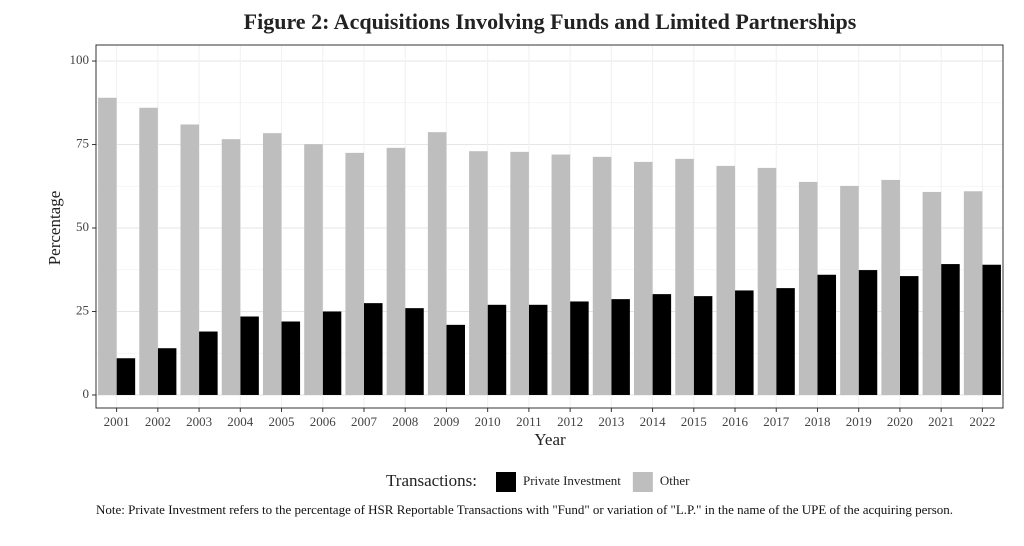 The width and height of the screenshot is (1024, 546). What do you see at coordinates (570, 421) in the screenshot?
I see `x-tick-label: 2012` at bounding box center [570, 421].